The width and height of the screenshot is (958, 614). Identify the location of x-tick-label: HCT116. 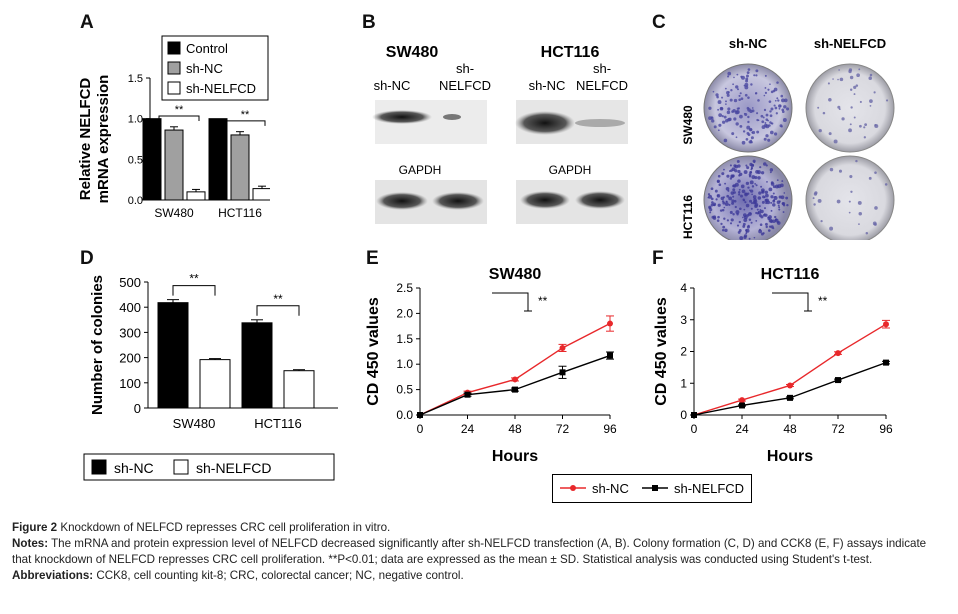
(240, 213).